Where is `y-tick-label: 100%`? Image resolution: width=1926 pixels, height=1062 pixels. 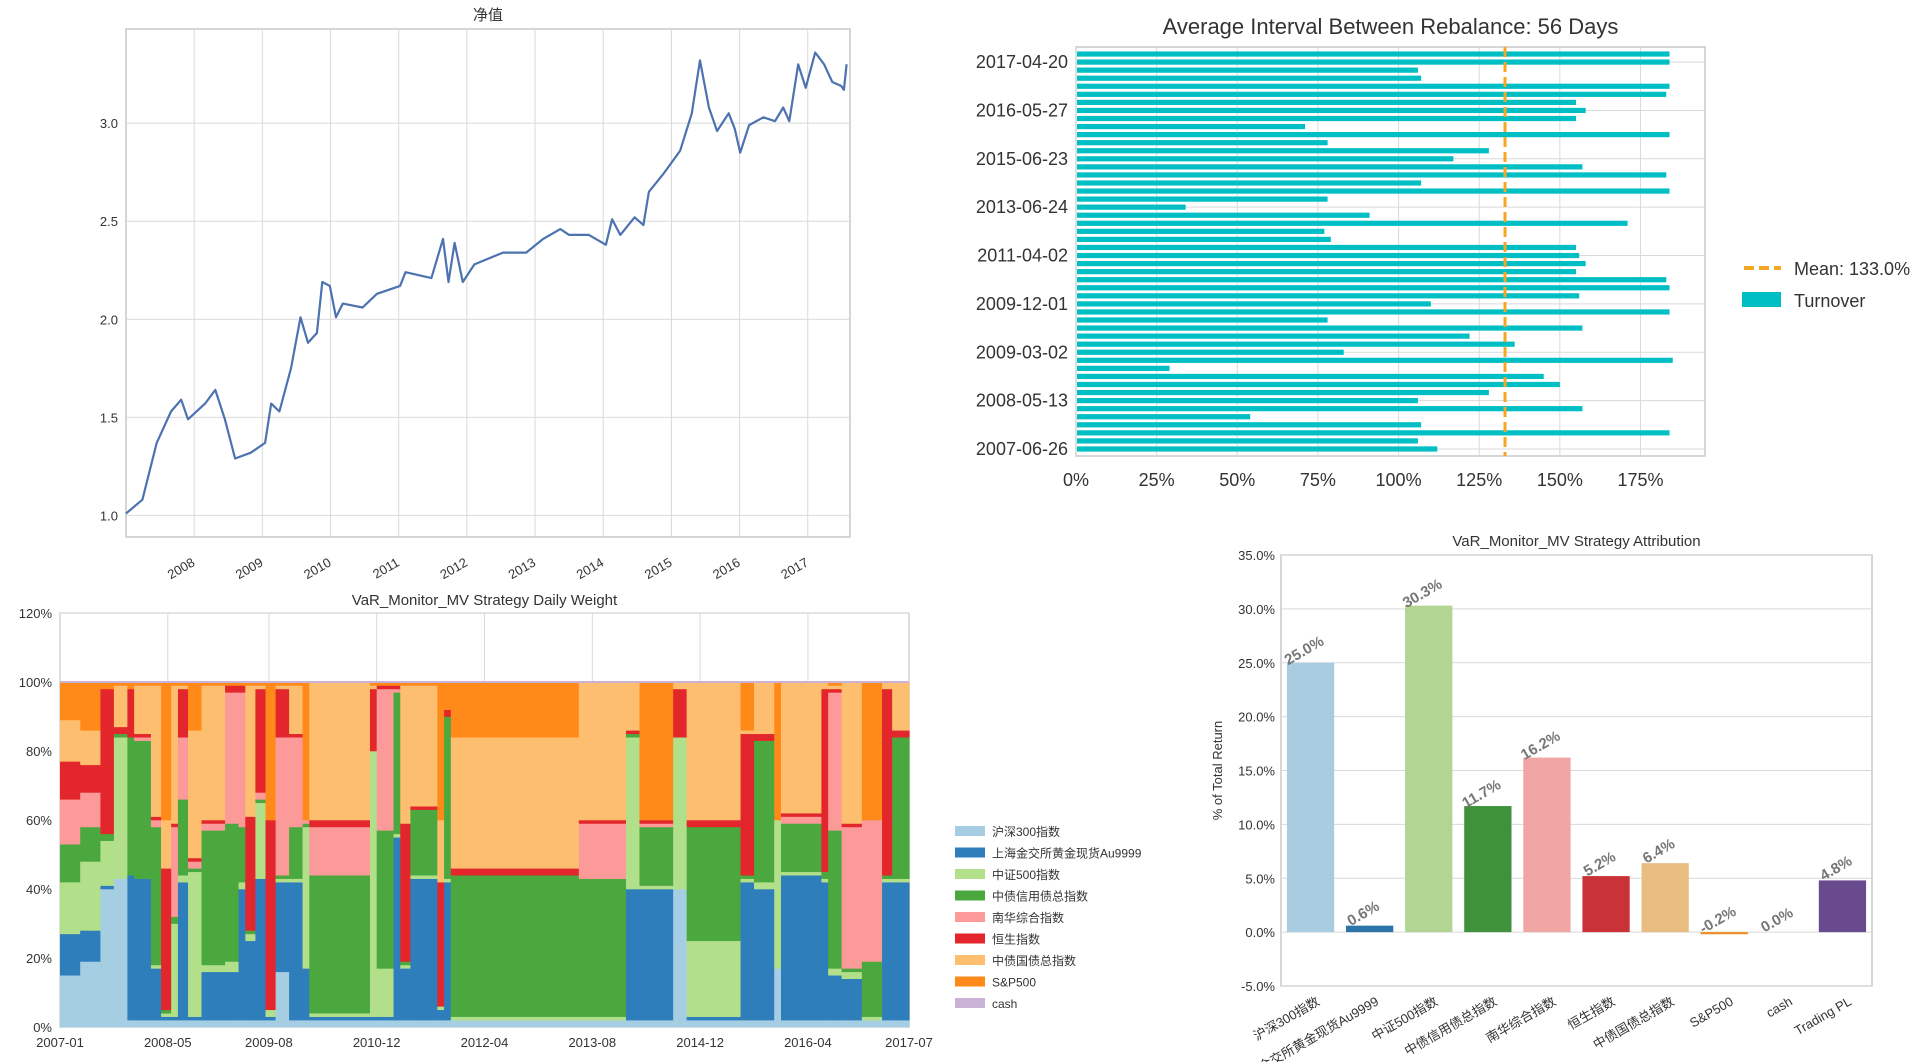 y-tick-label: 100% is located at coordinates (36, 682).